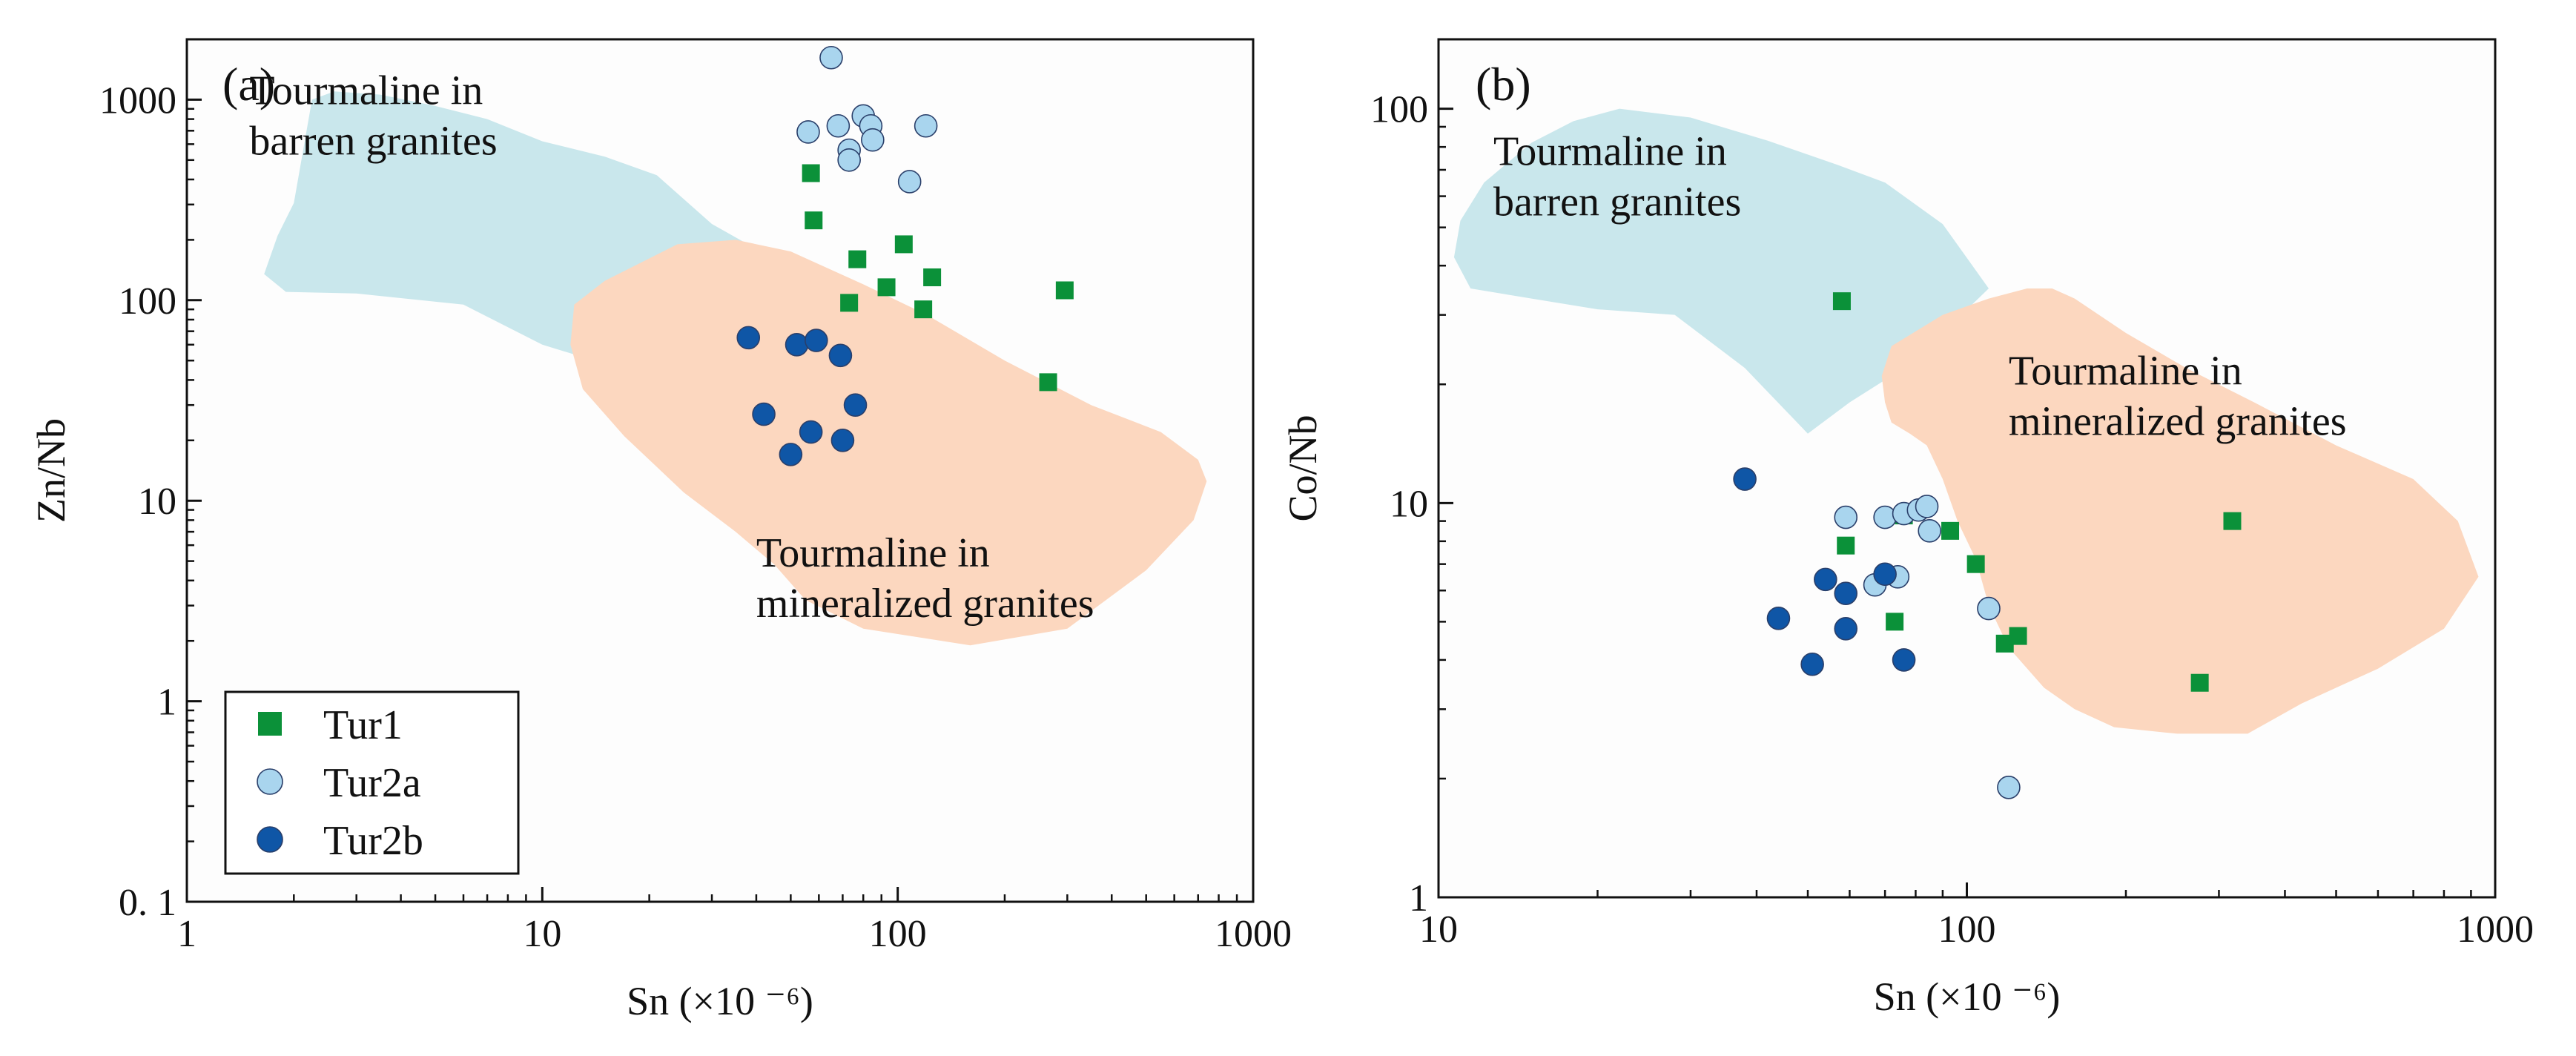 Image resolution: width=2576 pixels, height=1056 pixels. I want to click on legend-tur2a-label: Tur2a, so click(372, 783).